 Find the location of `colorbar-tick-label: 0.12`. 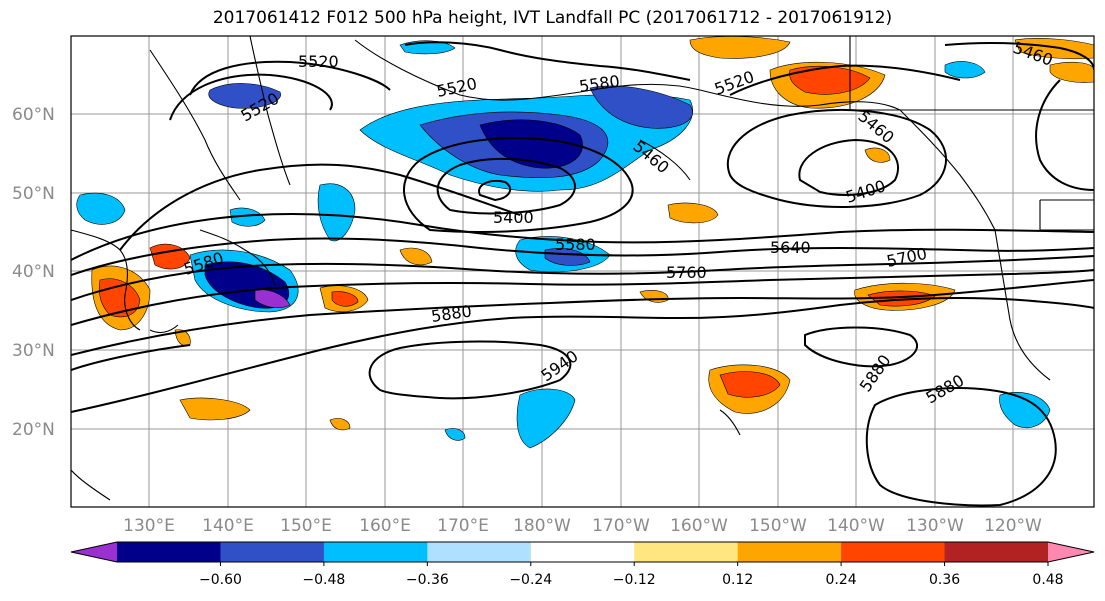

colorbar-tick-label: 0.12 is located at coordinates (737, 580).